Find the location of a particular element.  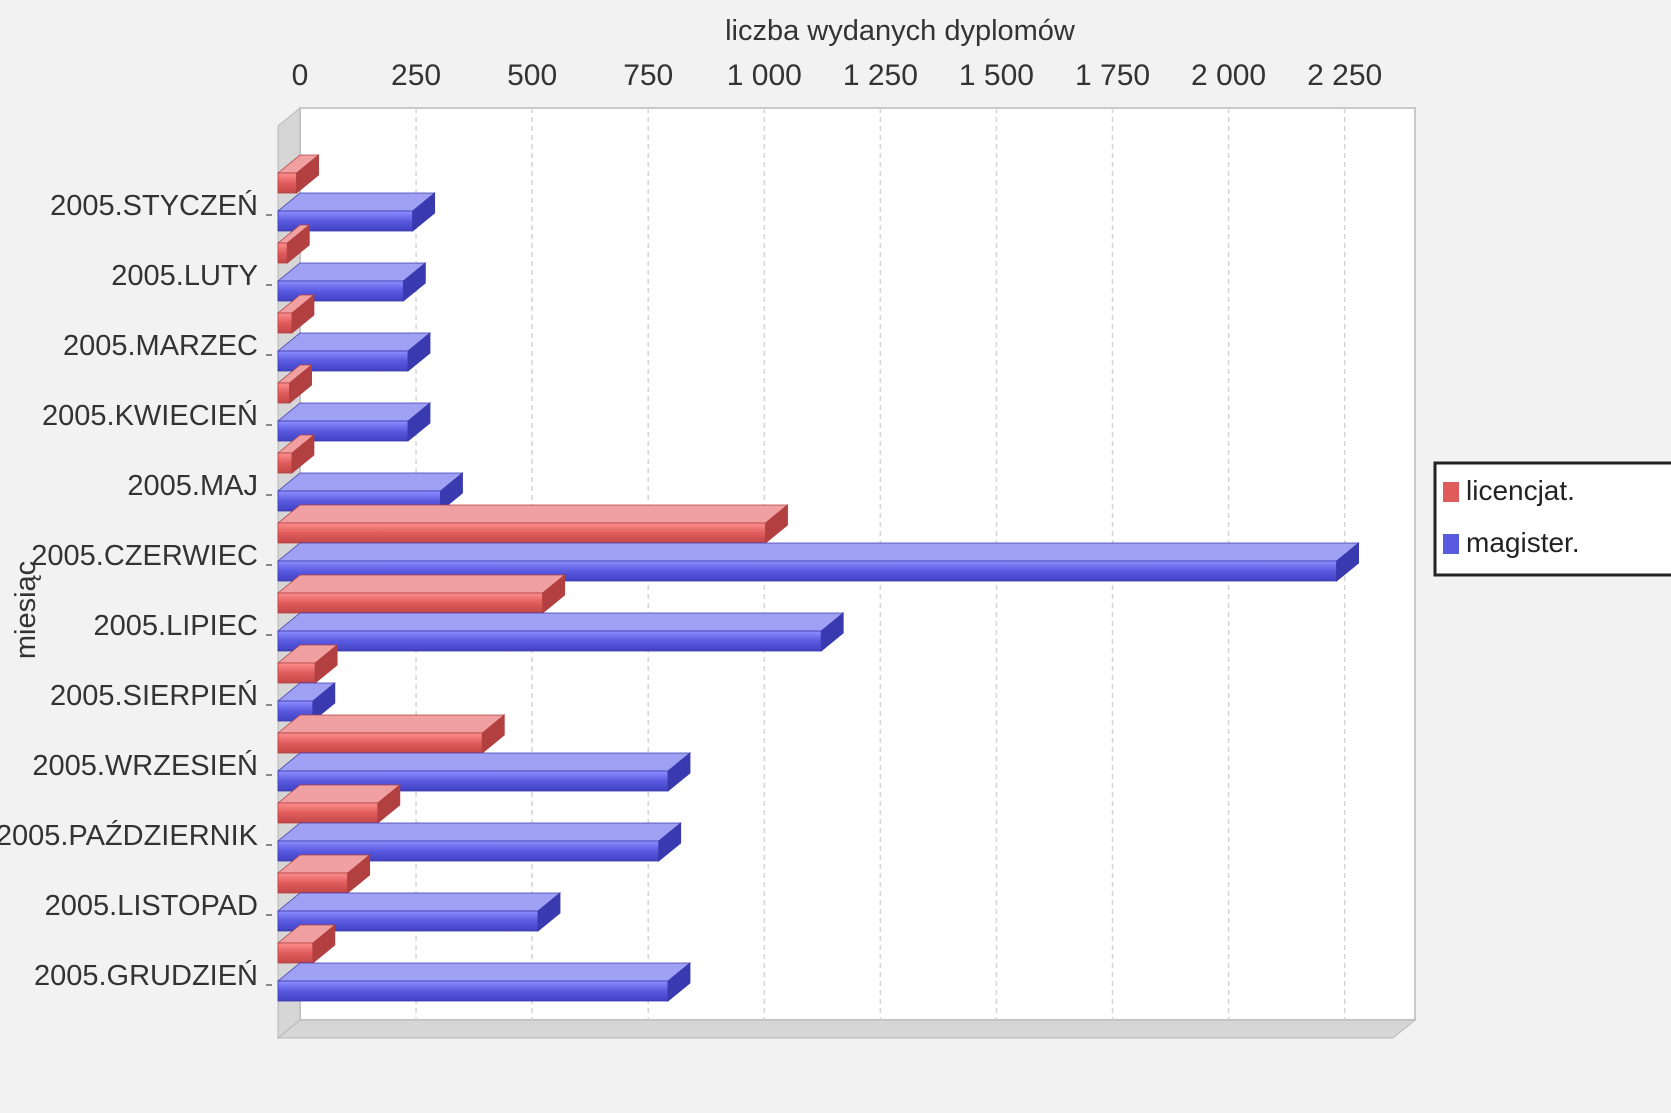

x-tick-label: 1 250 is located at coordinates (880, 75).